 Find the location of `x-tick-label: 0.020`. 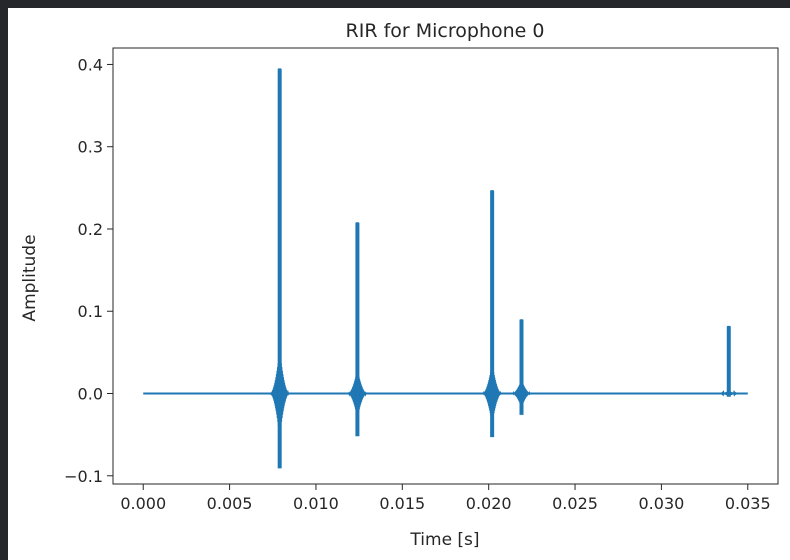

x-tick-label: 0.020 is located at coordinates (489, 503).